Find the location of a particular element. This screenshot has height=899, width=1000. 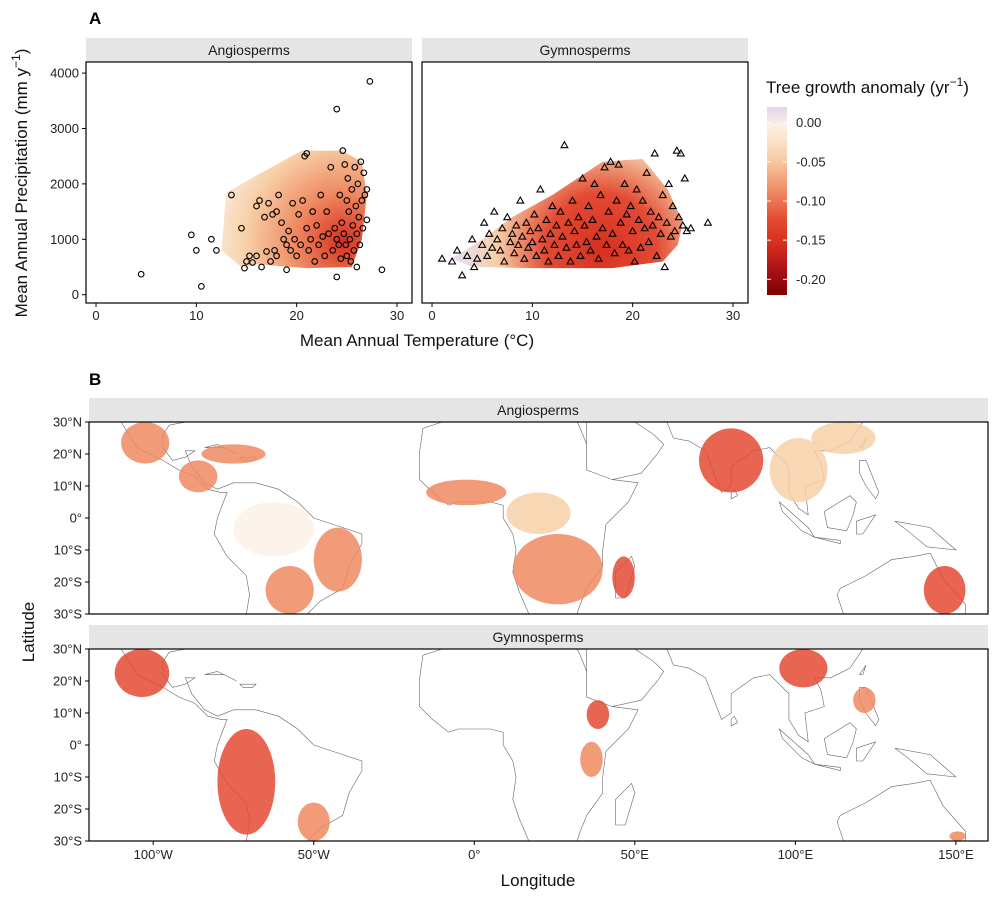

region-southern-africa is located at coordinates (557, 569).